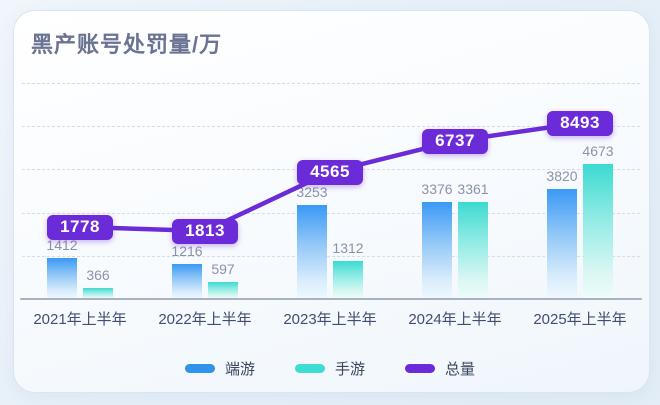  I want to click on bar-端游-2023年上半年, so click(312, 252).